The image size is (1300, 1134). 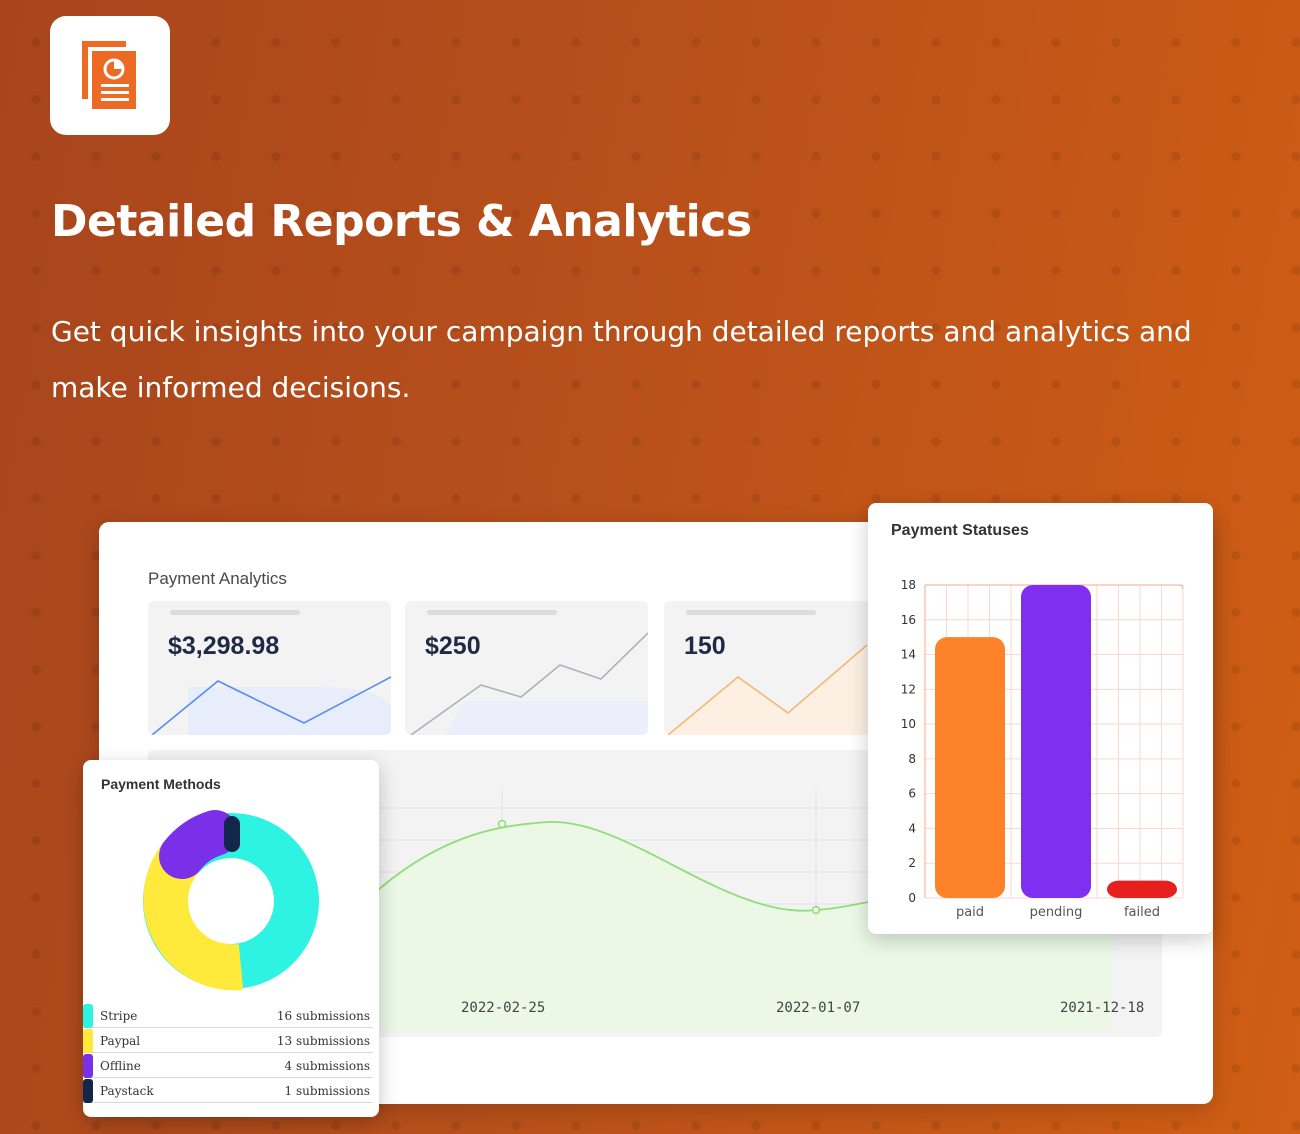 What do you see at coordinates (1142, 912) in the screenshot?
I see `x-category-label: failed` at bounding box center [1142, 912].